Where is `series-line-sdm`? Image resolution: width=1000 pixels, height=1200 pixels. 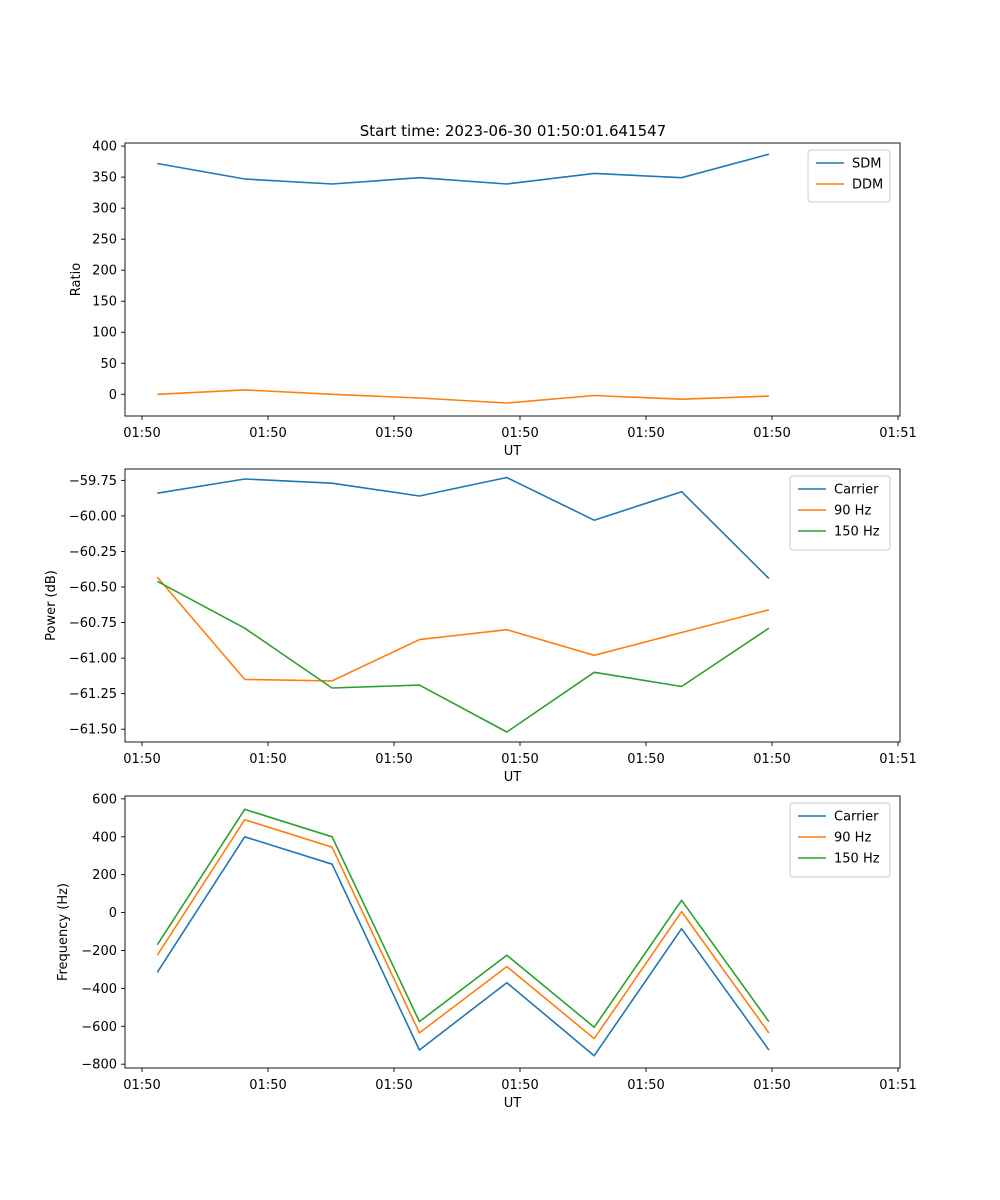 series-line-sdm is located at coordinates (463, 169).